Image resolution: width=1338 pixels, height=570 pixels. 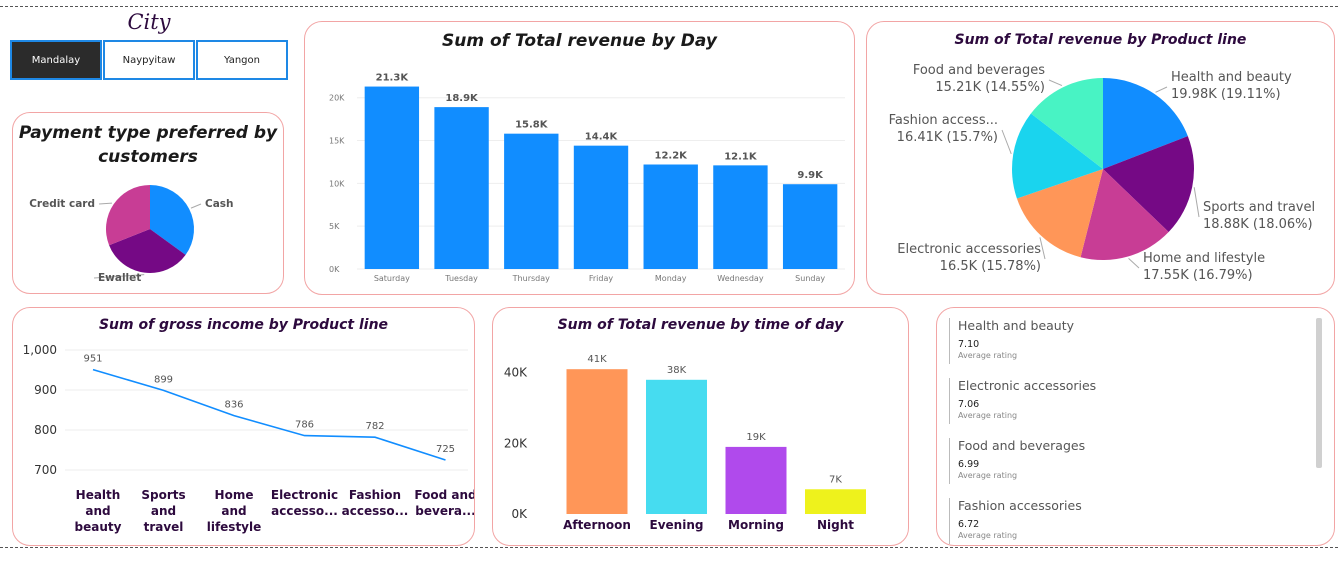 I want to click on slicer-option-naypyitaw: Naypyitaw, so click(x=149, y=60).